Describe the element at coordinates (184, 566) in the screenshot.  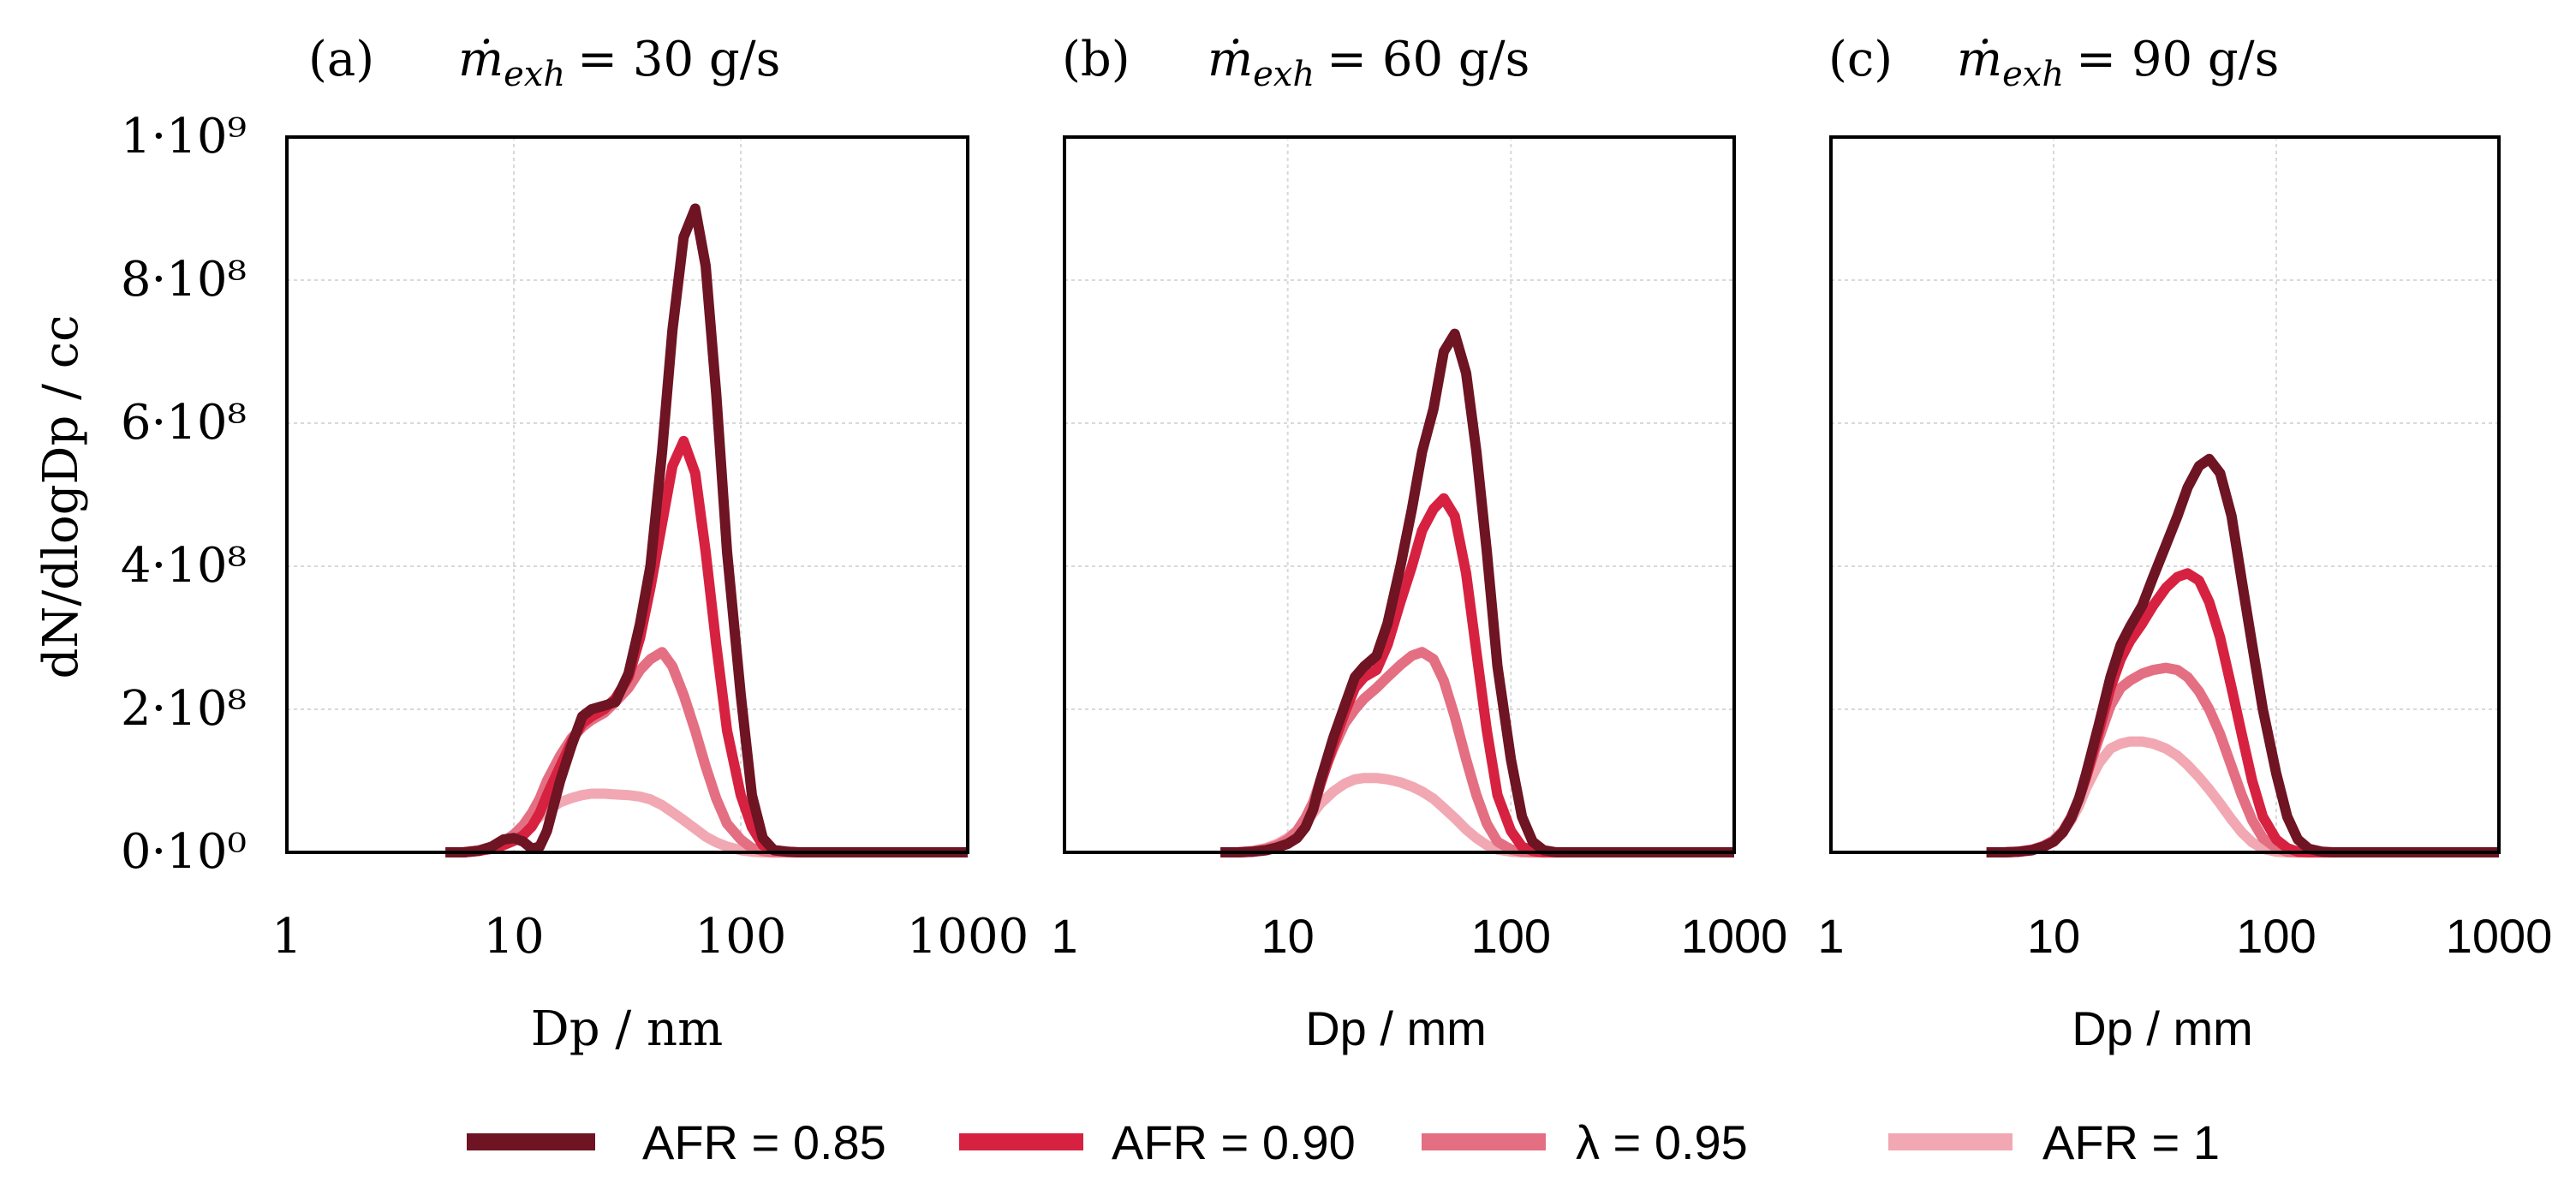
I see `y-tick-label: 4·10⁸` at that location.